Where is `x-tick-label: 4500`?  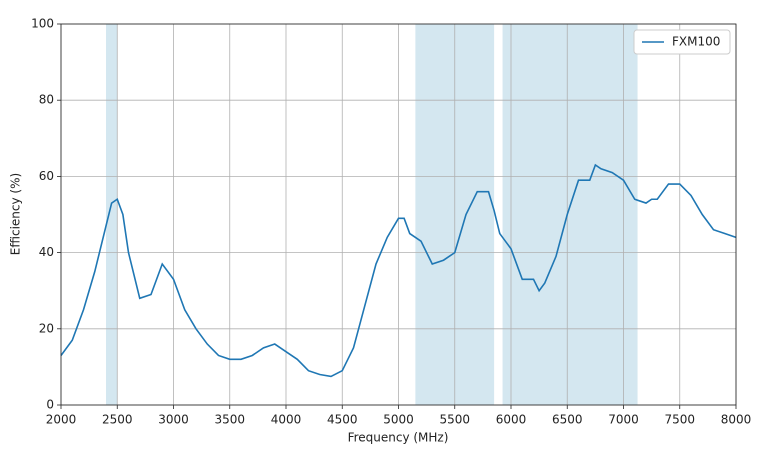
x-tick-label: 4500 is located at coordinates (342, 420).